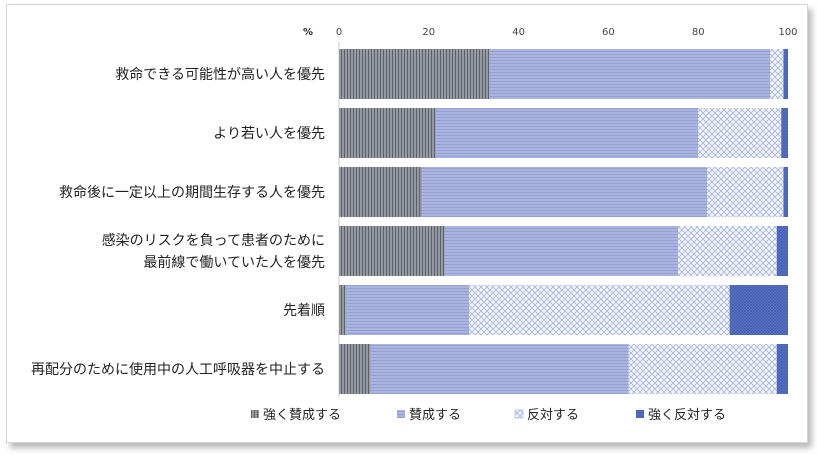 Image resolution: width=817 pixels, height=455 pixels. Describe the element at coordinates (687, 415) in the screenshot. I see `legend-label: 強く反対する` at that location.